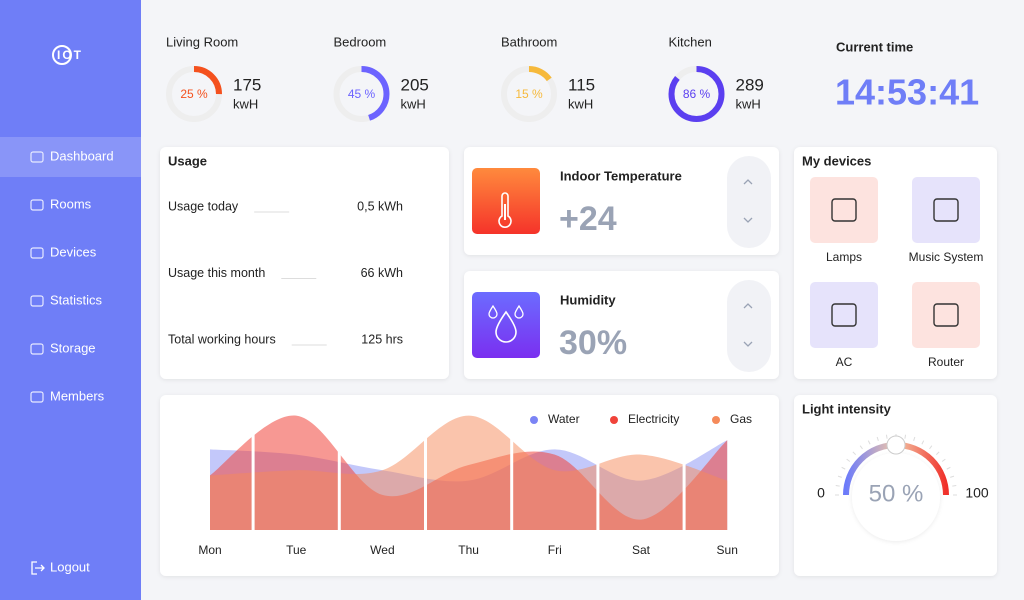 This screenshot has width=1024, height=600. What do you see at coordinates (209, 550) in the screenshot?
I see `x-tick-label: Mon` at bounding box center [209, 550].